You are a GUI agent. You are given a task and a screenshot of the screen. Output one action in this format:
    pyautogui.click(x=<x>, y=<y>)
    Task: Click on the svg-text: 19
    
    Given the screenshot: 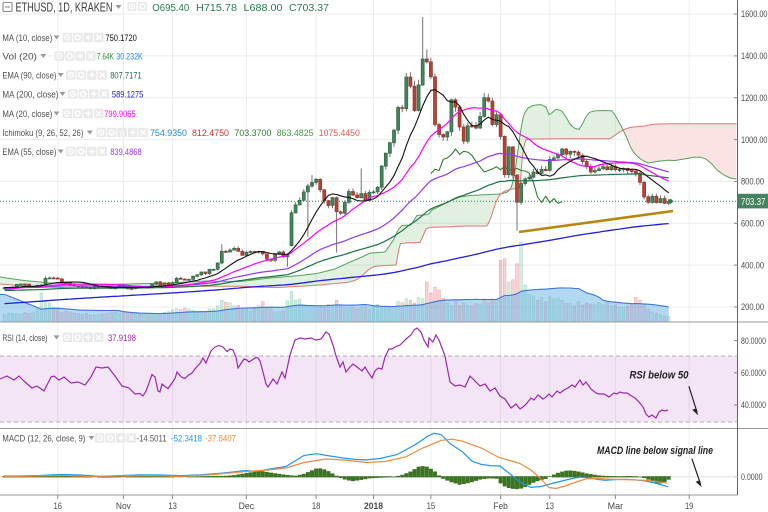 What is the action you would take?
    pyautogui.click(x=689, y=506)
    